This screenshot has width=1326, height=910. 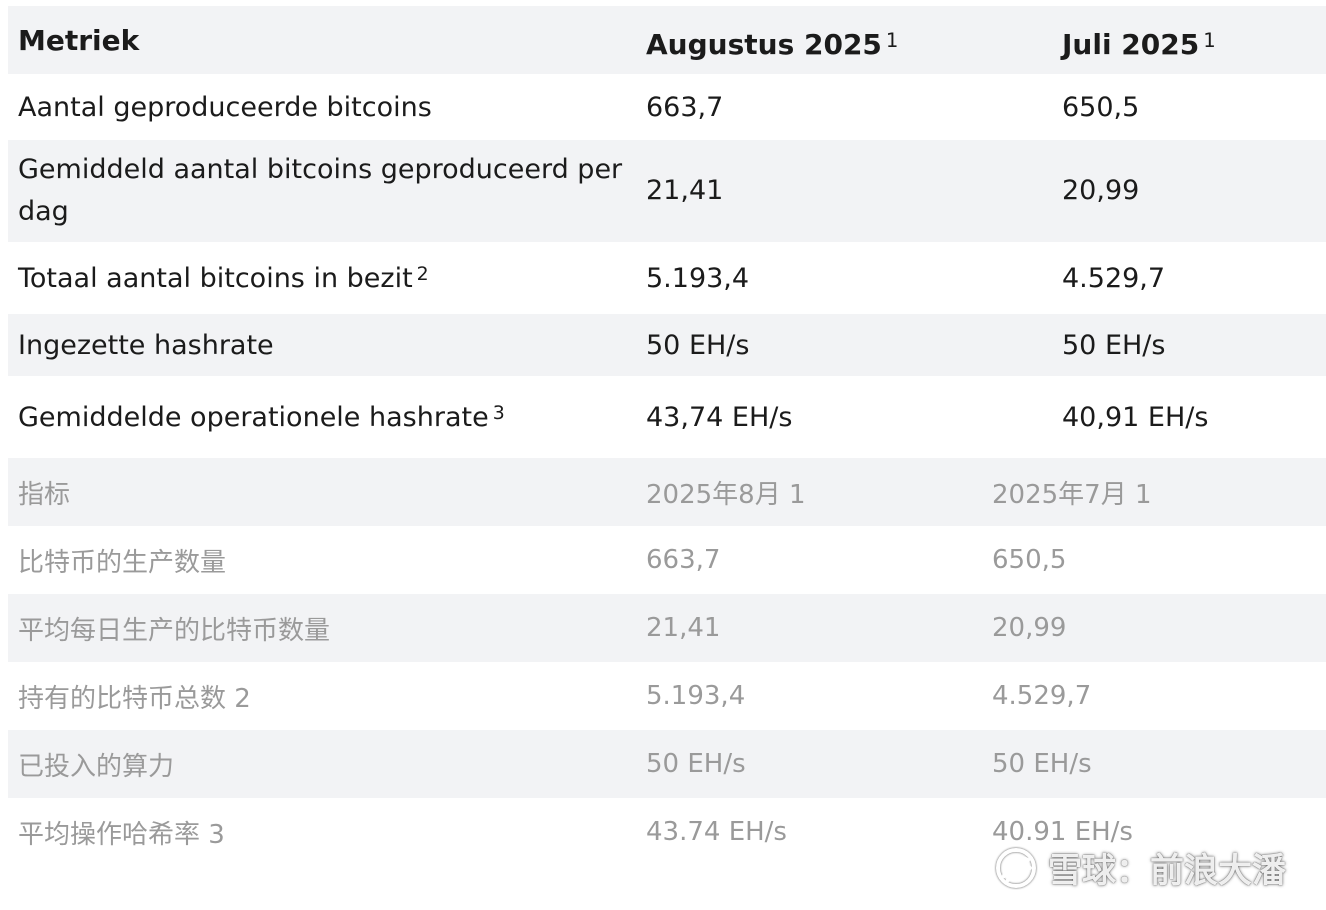 I want to click on header-august: 2025年8月 1, so click(x=726, y=494).